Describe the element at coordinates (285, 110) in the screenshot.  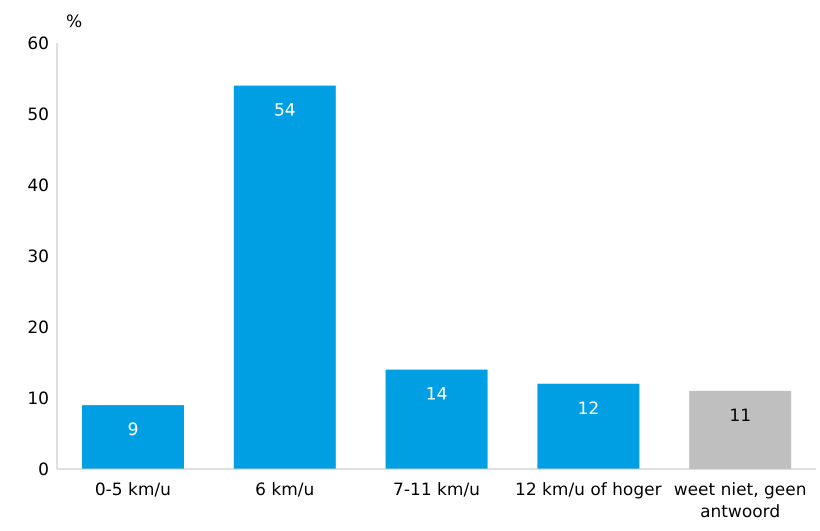
I see `data-label: 54` at that location.